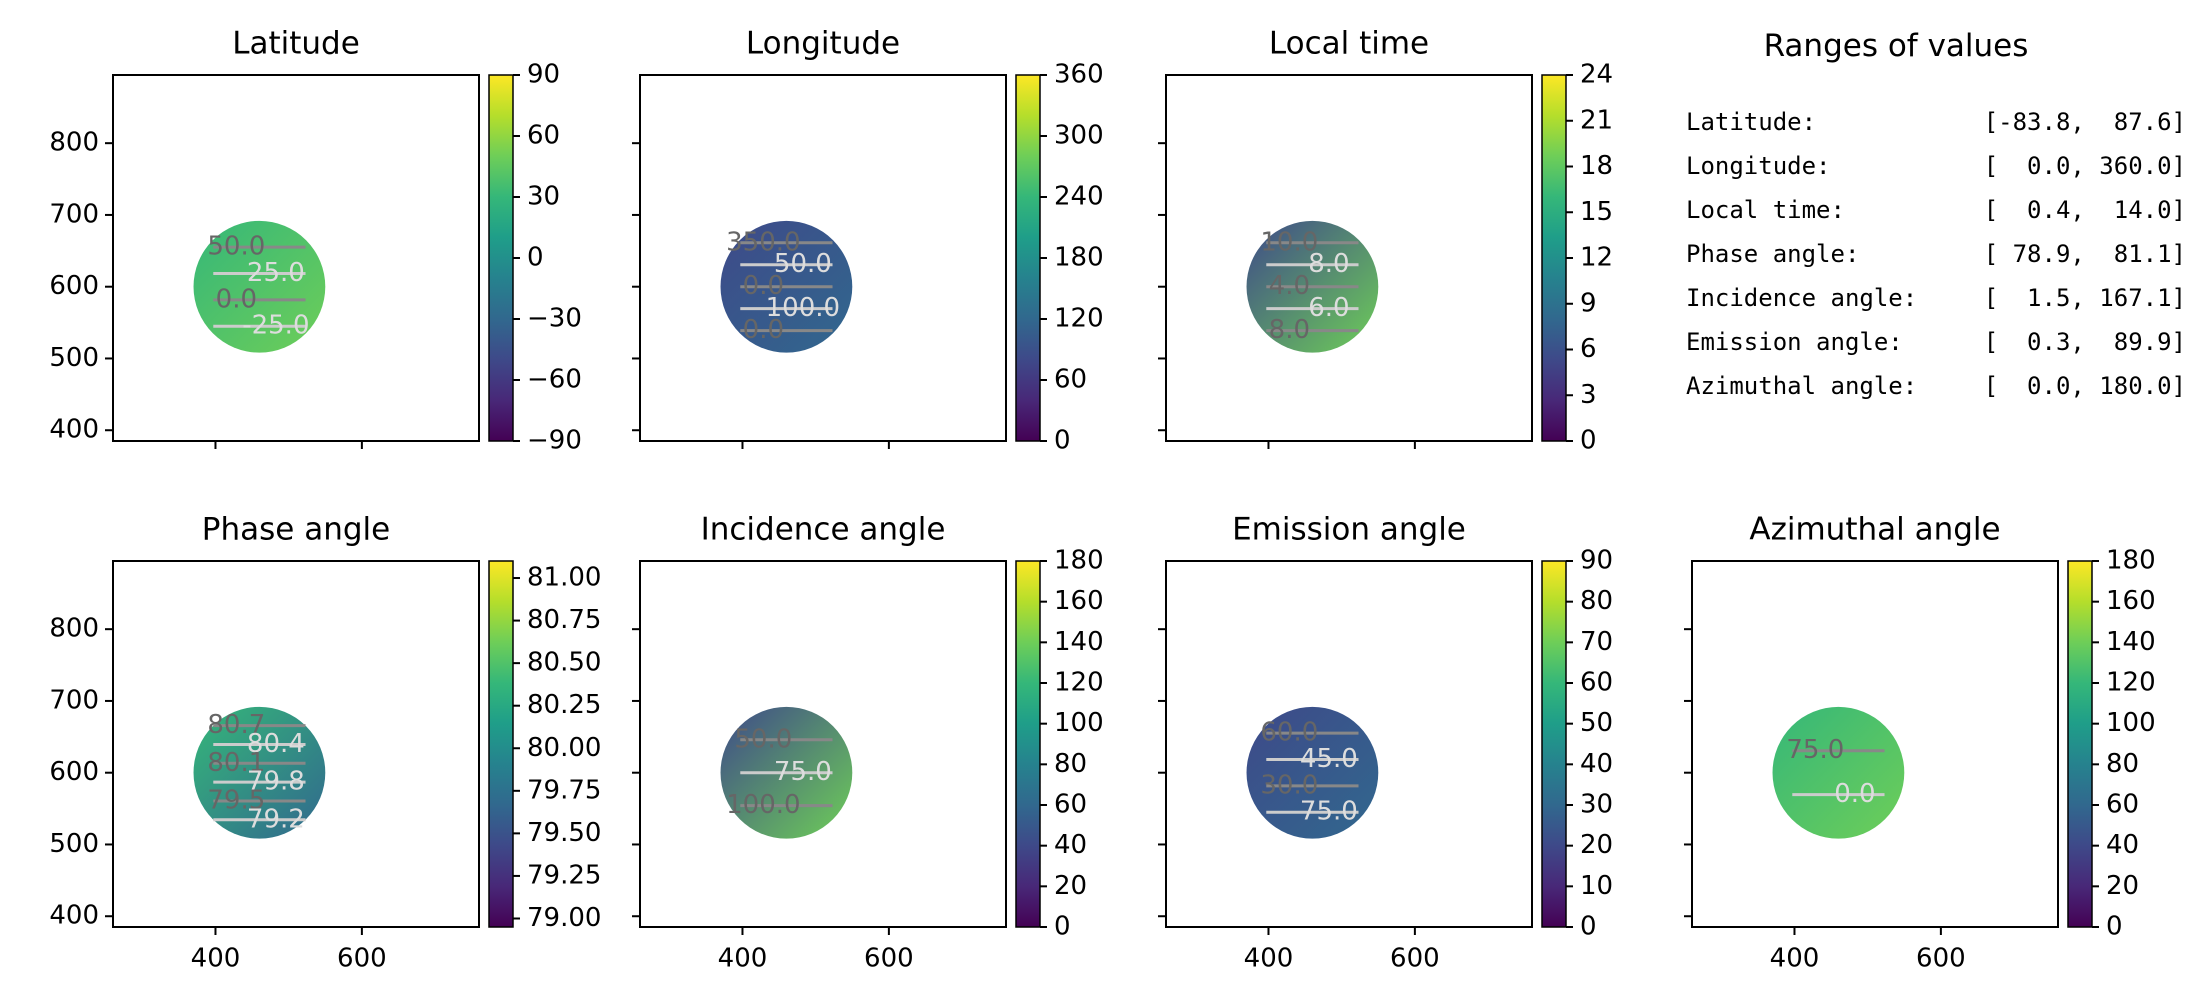 The height and width of the screenshot is (1000, 2200). Describe the element at coordinates (236, 725) in the screenshot. I see `contour-label: 80.7` at that location.